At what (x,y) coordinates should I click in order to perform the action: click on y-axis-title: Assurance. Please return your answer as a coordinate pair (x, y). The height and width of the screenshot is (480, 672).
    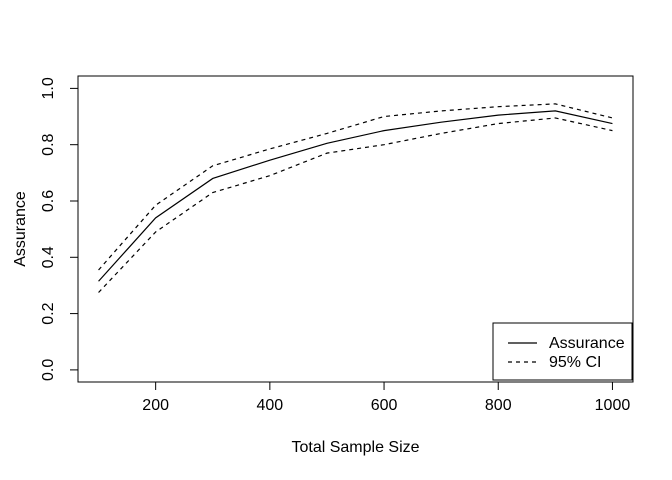
    Looking at the image, I should click on (20, 229).